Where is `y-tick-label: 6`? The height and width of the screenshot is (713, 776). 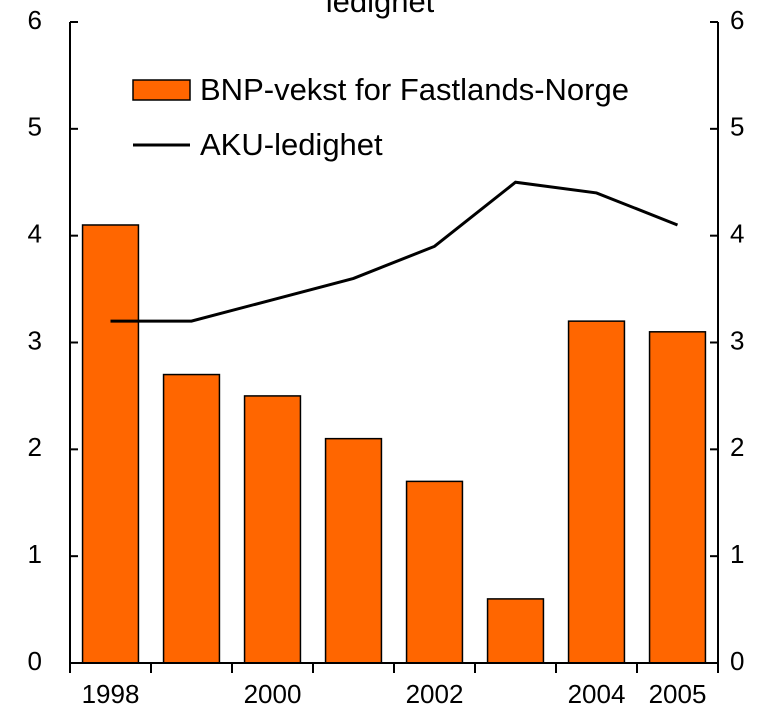 y-tick-label: 6 is located at coordinates (35, 20).